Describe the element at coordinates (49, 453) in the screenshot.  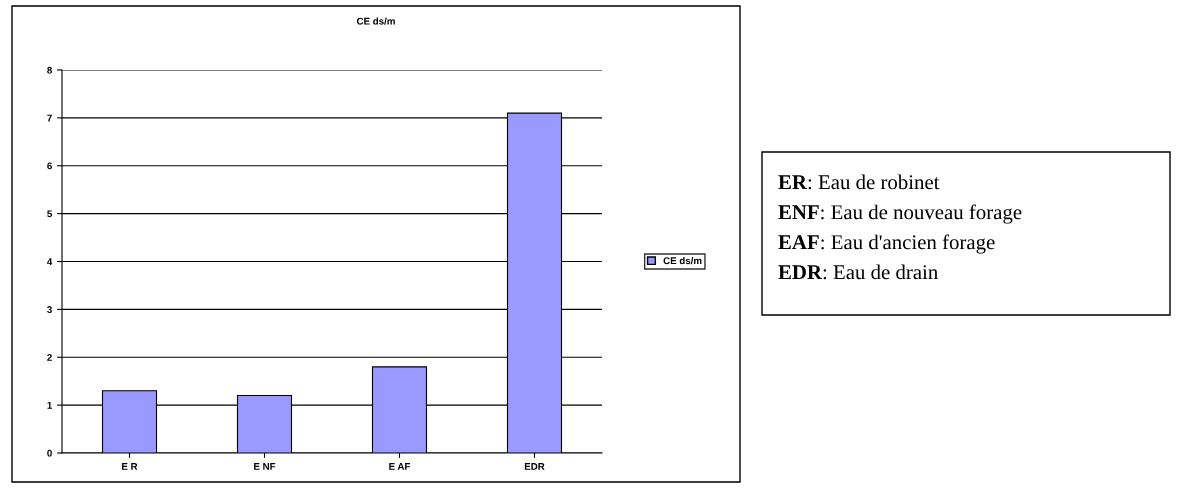
I see `y-tick-label: 0` at that location.